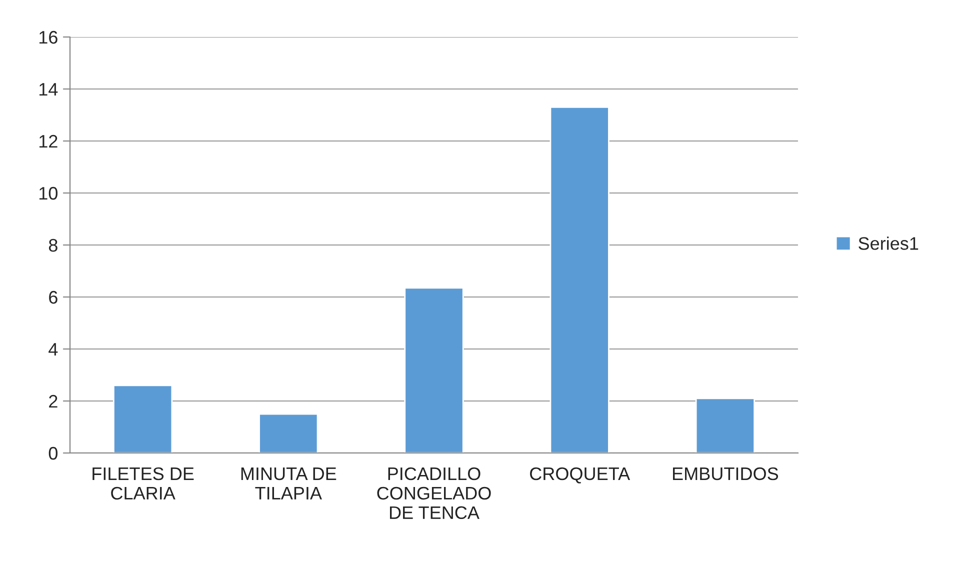 The width and height of the screenshot is (958, 578). Describe the element at coordinates (143, 483) in the screenshot. I see `x-tick-label: FILETES DE CLARIA` at that location.